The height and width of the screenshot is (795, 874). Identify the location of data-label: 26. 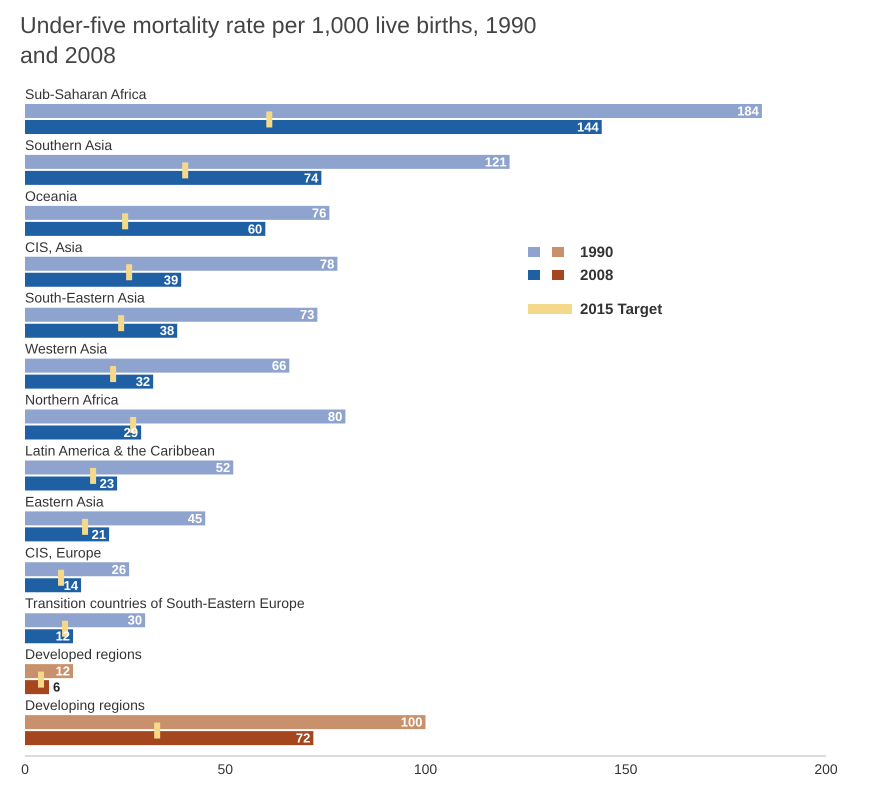
(119, 569).